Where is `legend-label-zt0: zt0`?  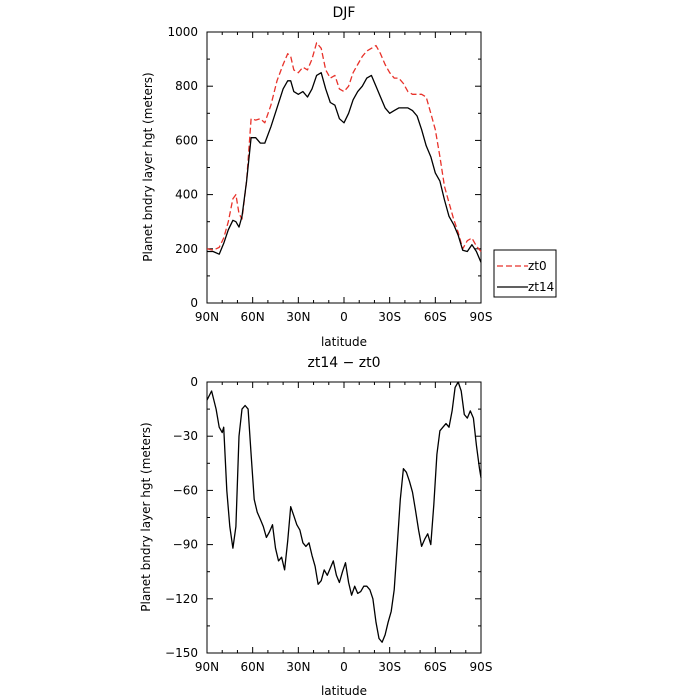 legend-label-zt0: zt0 is located at coordinates (537, 266).